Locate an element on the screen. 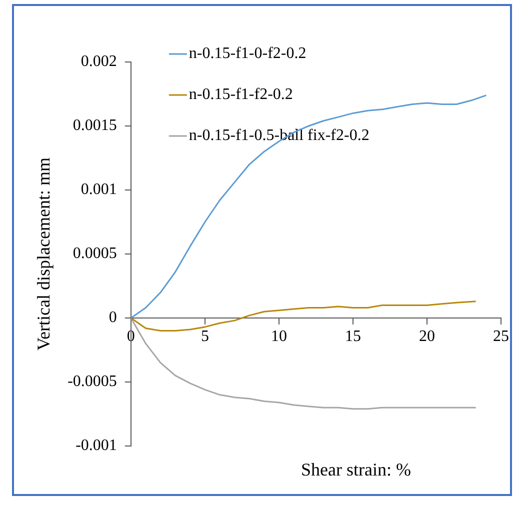  y-tick-label: 0.0005 is located at coordinates (94, 253).